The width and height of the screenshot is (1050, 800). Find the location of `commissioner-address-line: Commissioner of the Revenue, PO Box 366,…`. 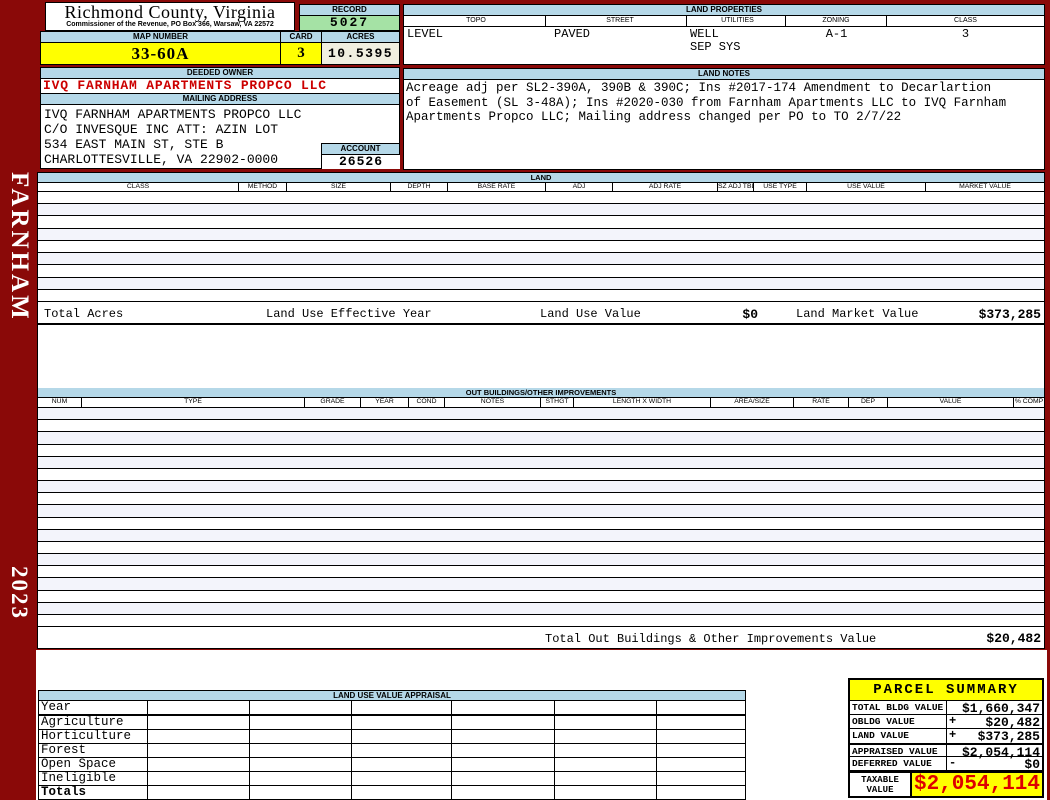

commissioner-address-line: Commissioner of the Revenue, PO Box 366,… is located at coordinates (170, 24).